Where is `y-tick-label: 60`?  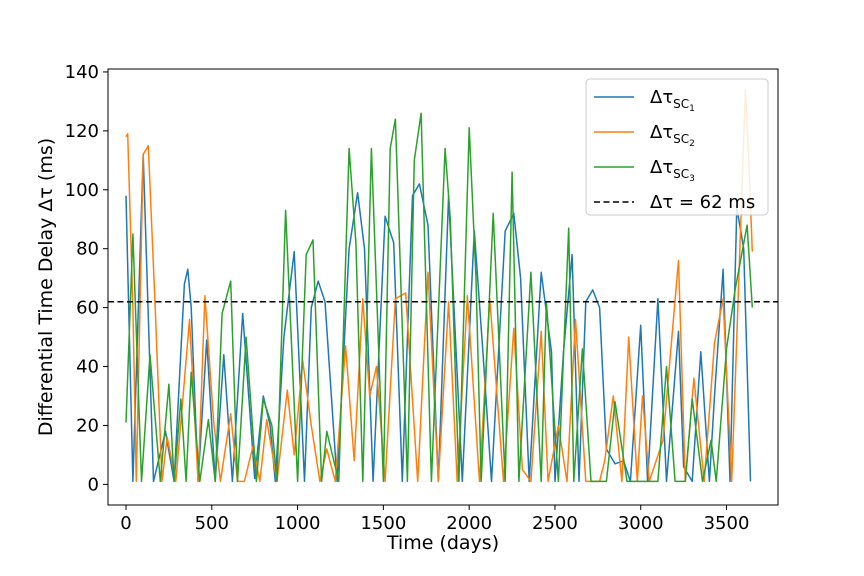 y-tick-label: 60 is located at coordinates (87, 308).